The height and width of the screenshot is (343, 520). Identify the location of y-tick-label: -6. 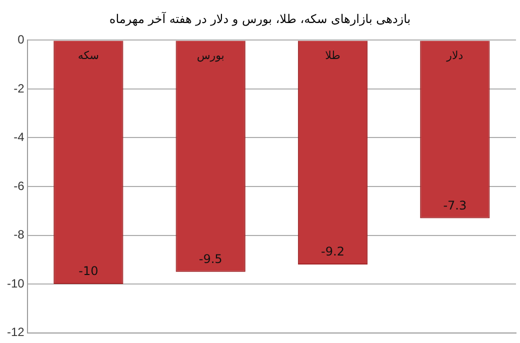
(19, 185).